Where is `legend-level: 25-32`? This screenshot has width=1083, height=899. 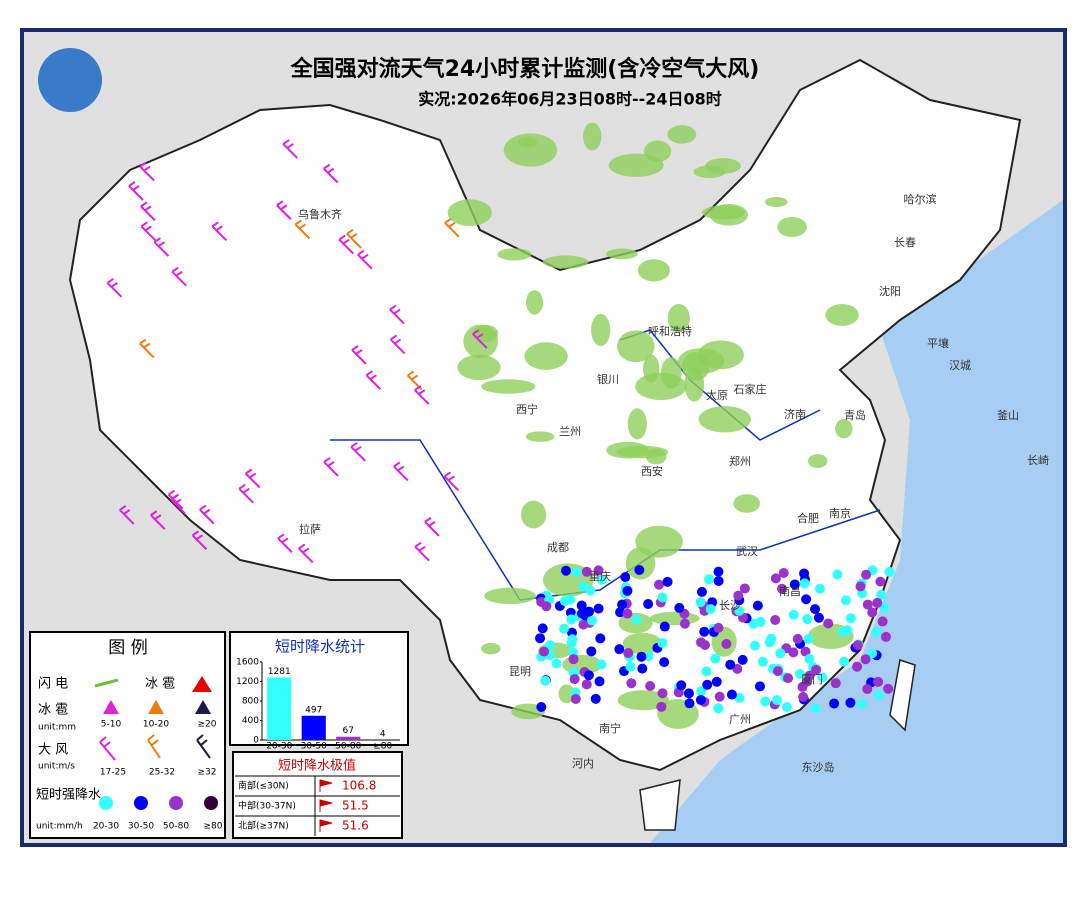
legend-level: 25-32 is located at coordinates (162, 773).